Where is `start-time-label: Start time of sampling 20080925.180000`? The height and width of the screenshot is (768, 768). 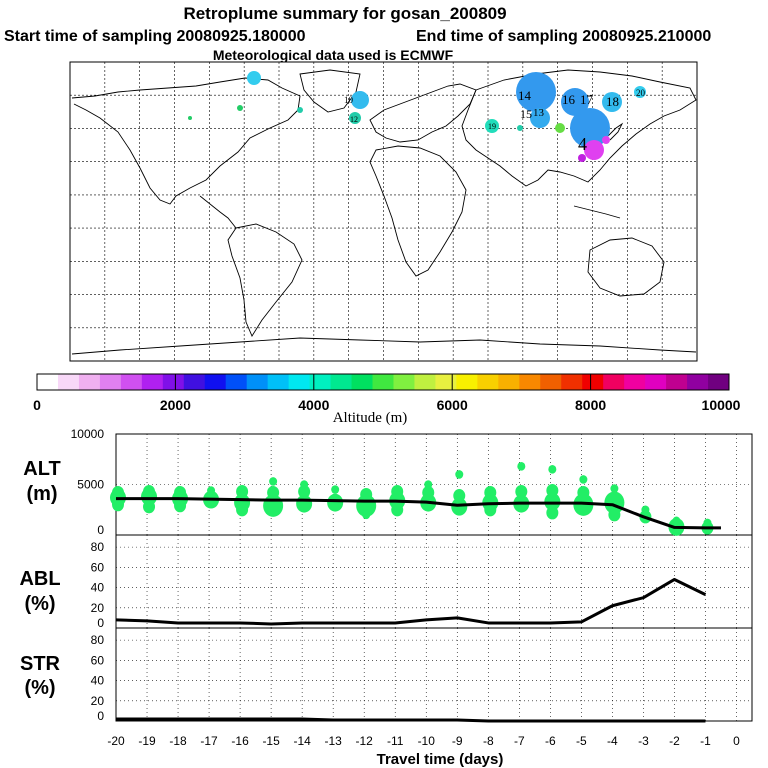 start-time-label: Start time of sampling 20080925.180000 is located at coordinates (155, 36).